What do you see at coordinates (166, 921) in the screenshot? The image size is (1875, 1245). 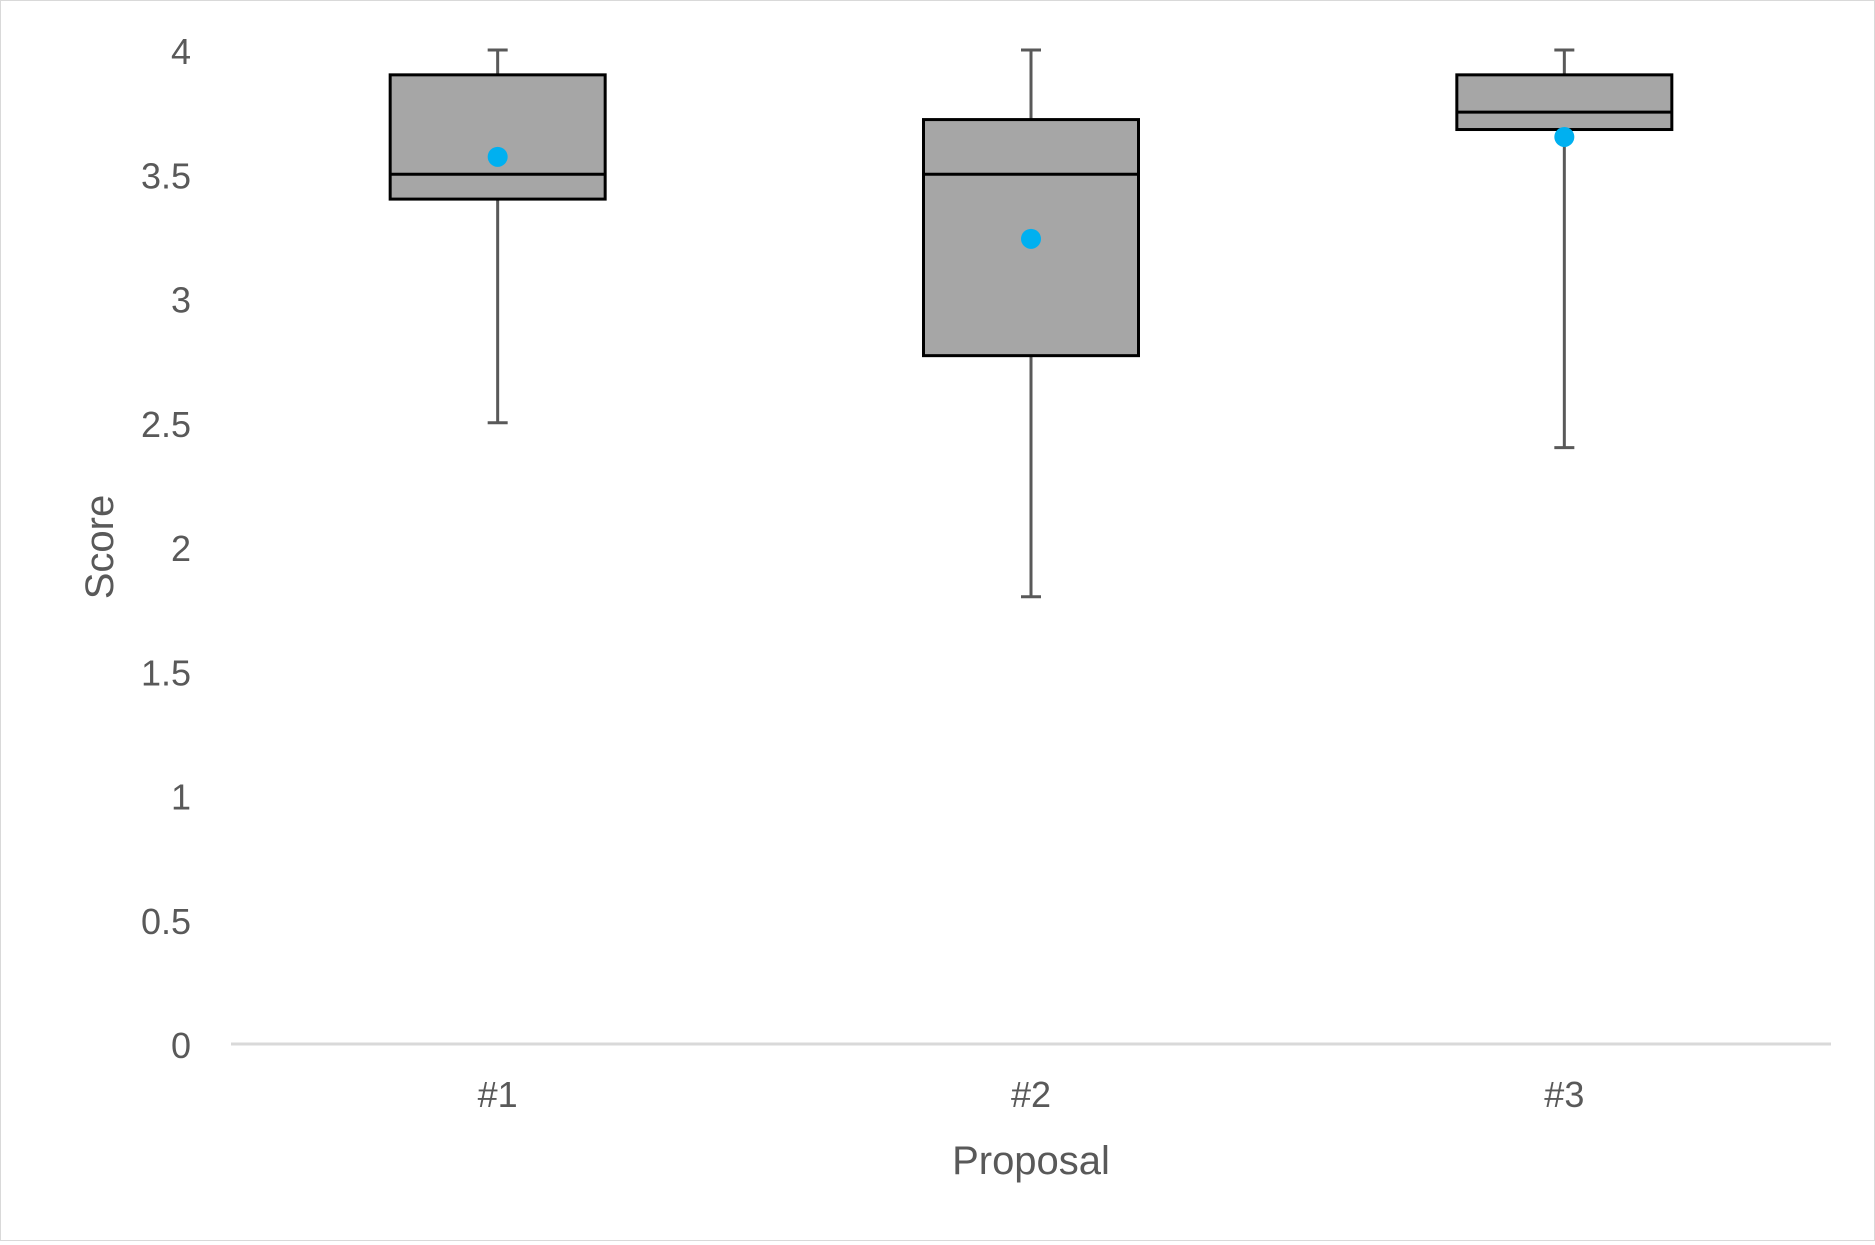 I see `y-tick-label: 0.5` at bounding box center [166, 921].